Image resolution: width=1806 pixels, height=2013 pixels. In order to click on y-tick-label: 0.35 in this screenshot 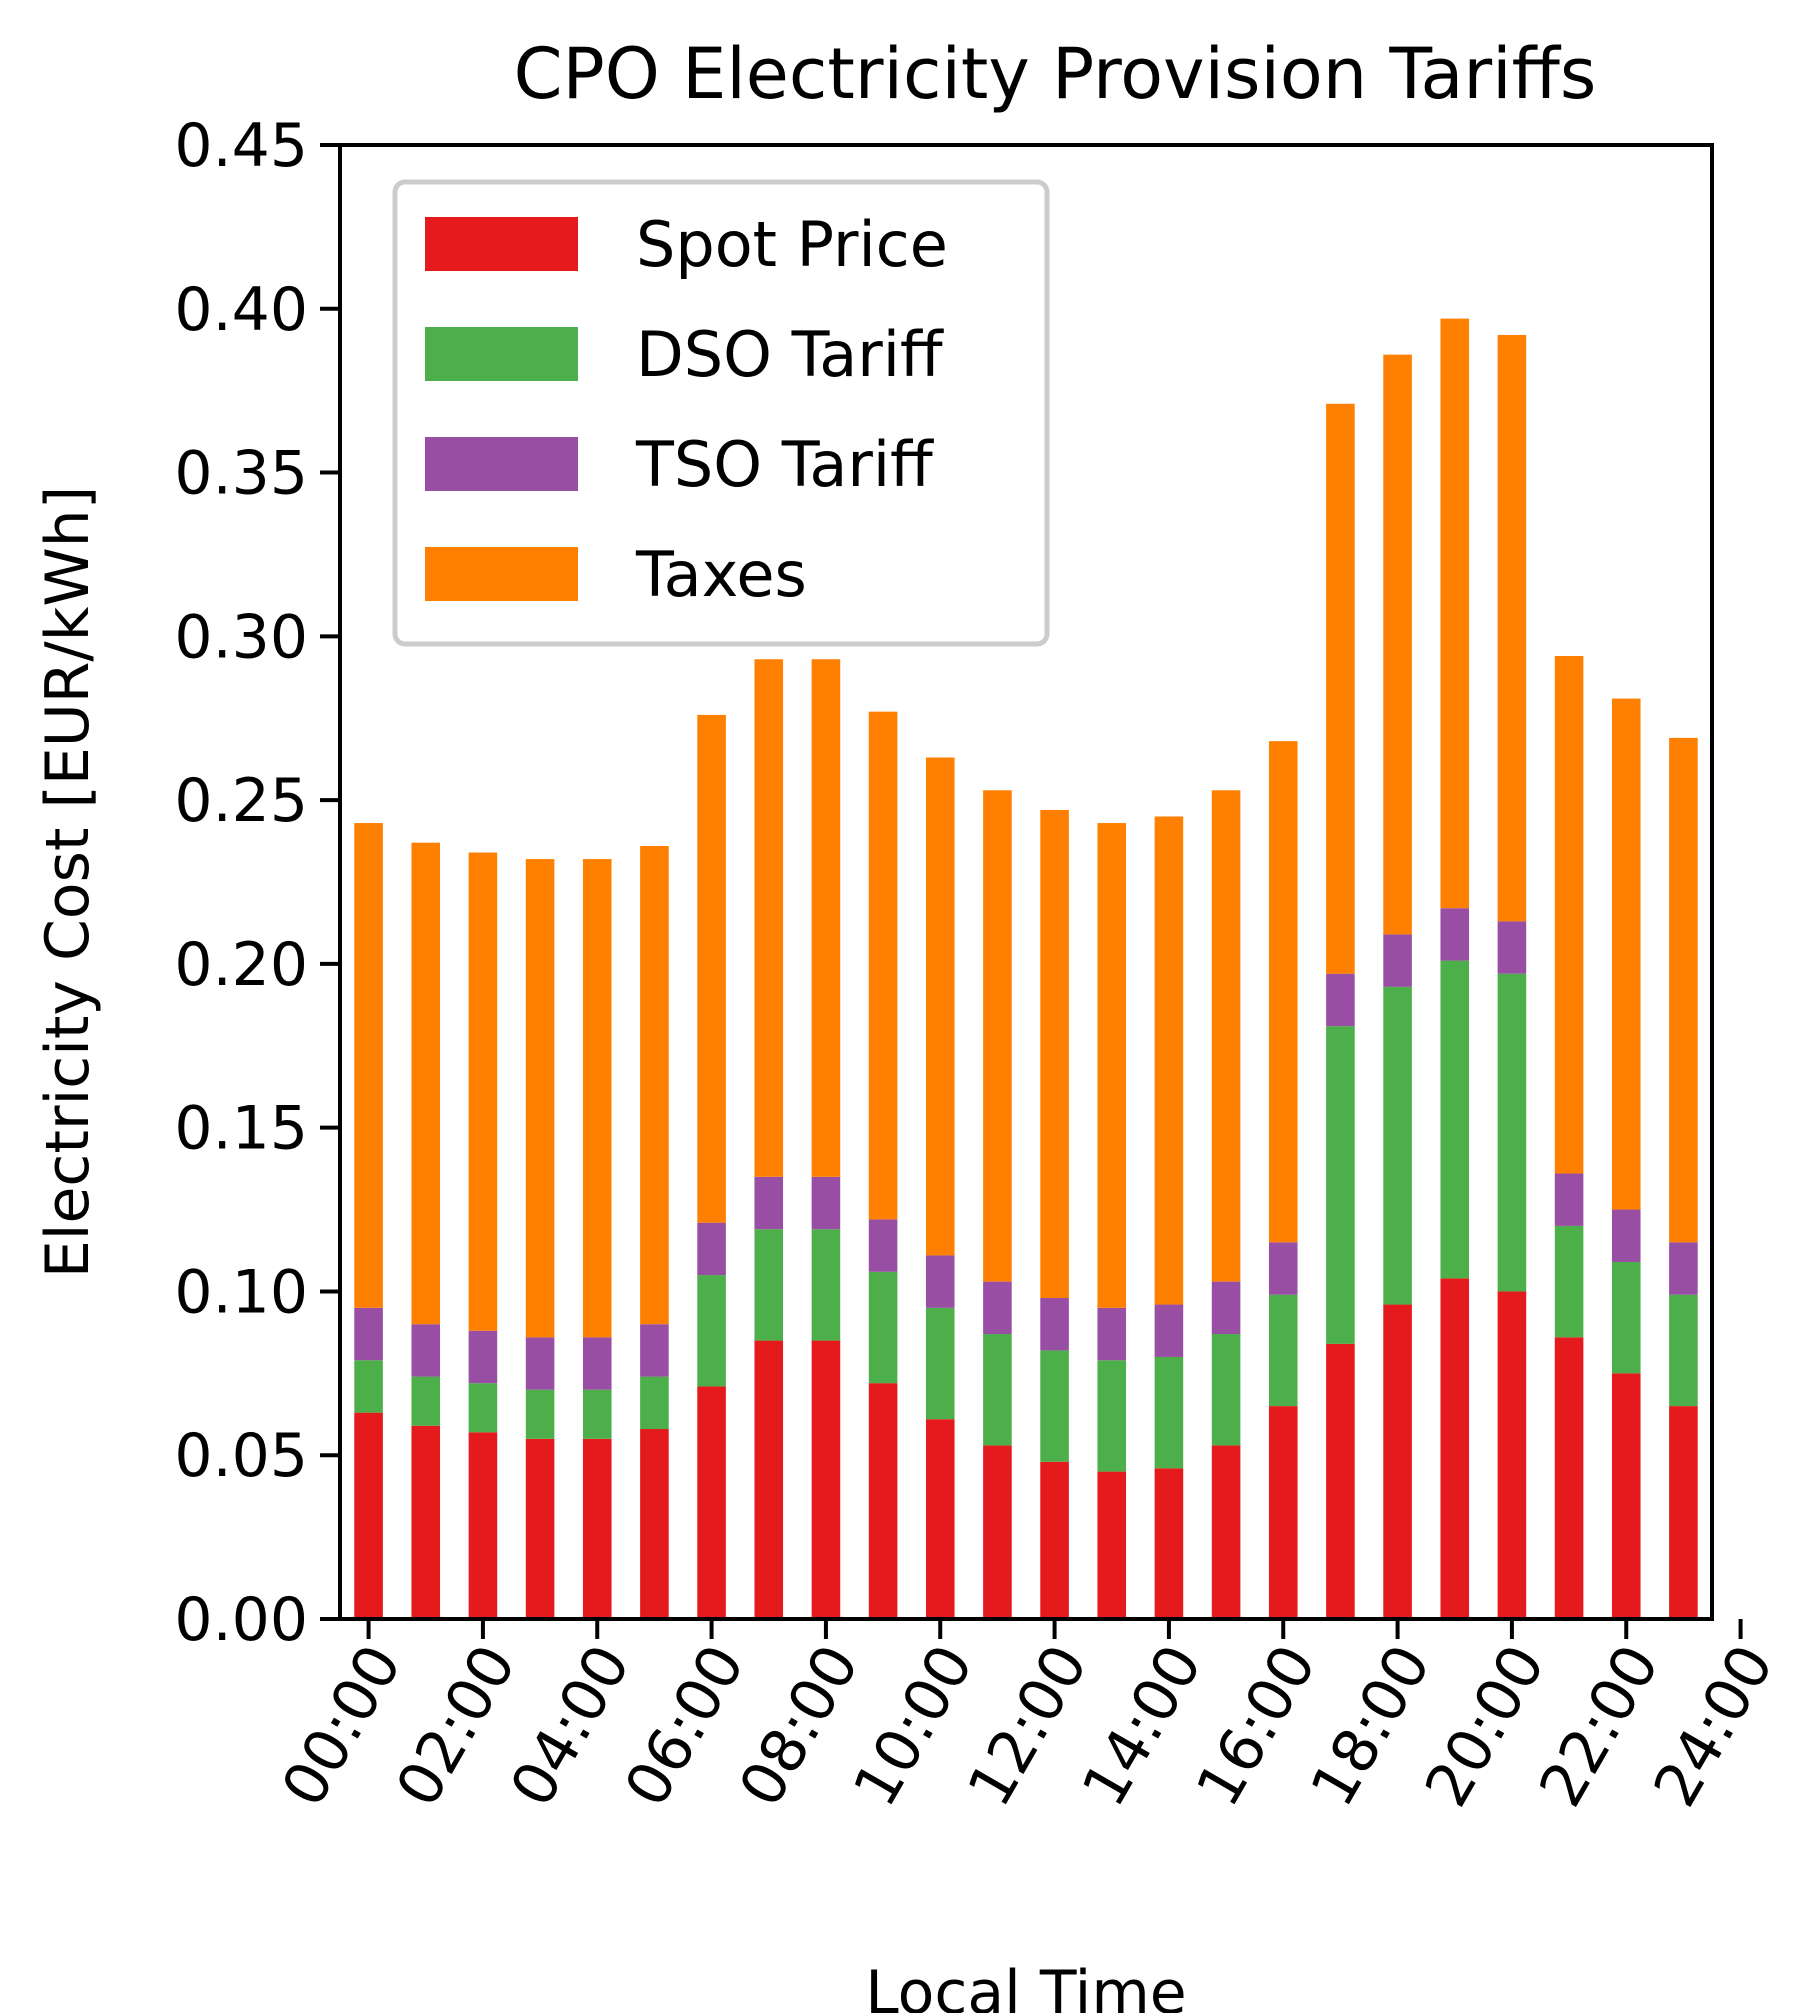, I will do `click(241, 474)`.